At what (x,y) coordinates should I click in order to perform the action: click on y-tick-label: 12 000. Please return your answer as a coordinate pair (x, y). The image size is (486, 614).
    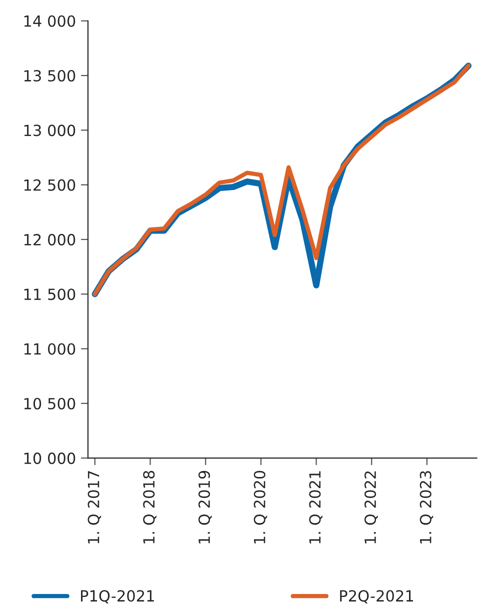
    Looking at the image, I should click on (50, 240).